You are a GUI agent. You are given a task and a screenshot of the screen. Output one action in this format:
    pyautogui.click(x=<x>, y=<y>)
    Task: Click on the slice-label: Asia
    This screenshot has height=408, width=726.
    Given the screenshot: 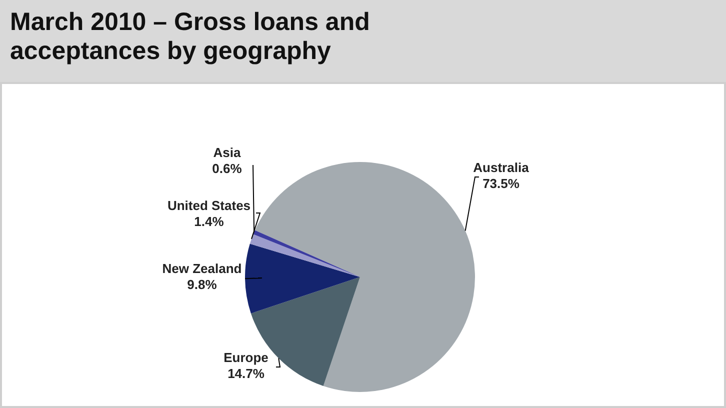 What is the action you would take?
    pyautogui.click(x=227, y=152)
    